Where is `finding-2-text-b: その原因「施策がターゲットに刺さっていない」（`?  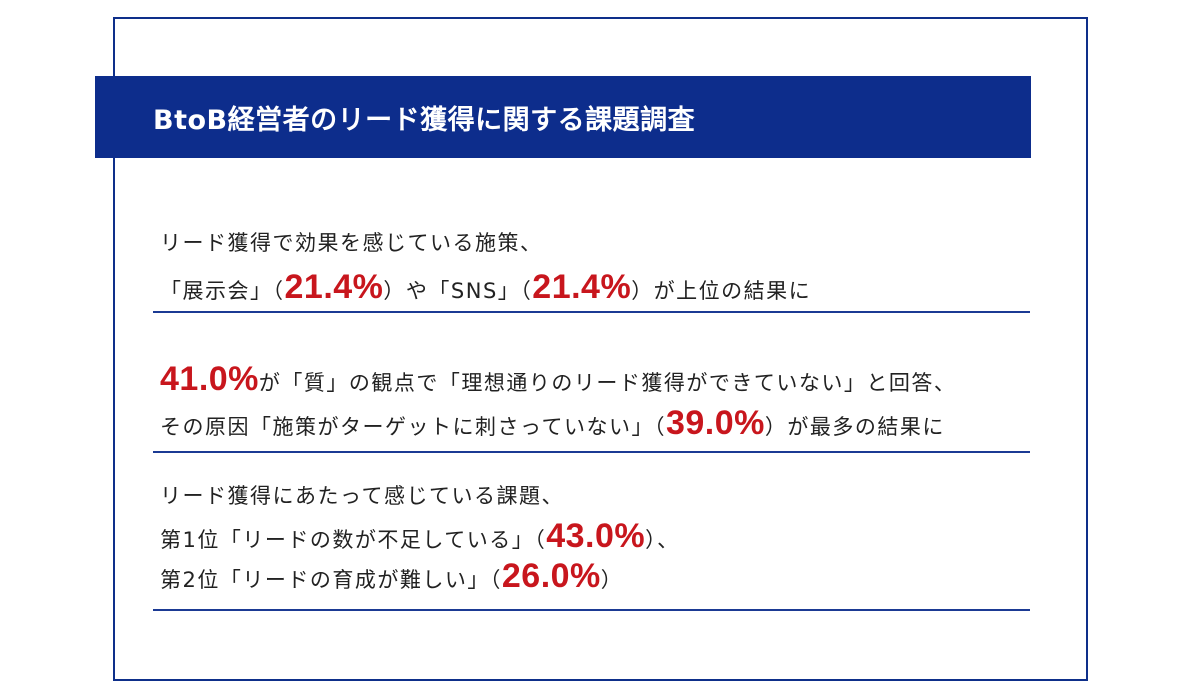
finding-2-text-b: その原因「施策がターゲットに刺さっていない」（ is located at coordinates (413, 427).